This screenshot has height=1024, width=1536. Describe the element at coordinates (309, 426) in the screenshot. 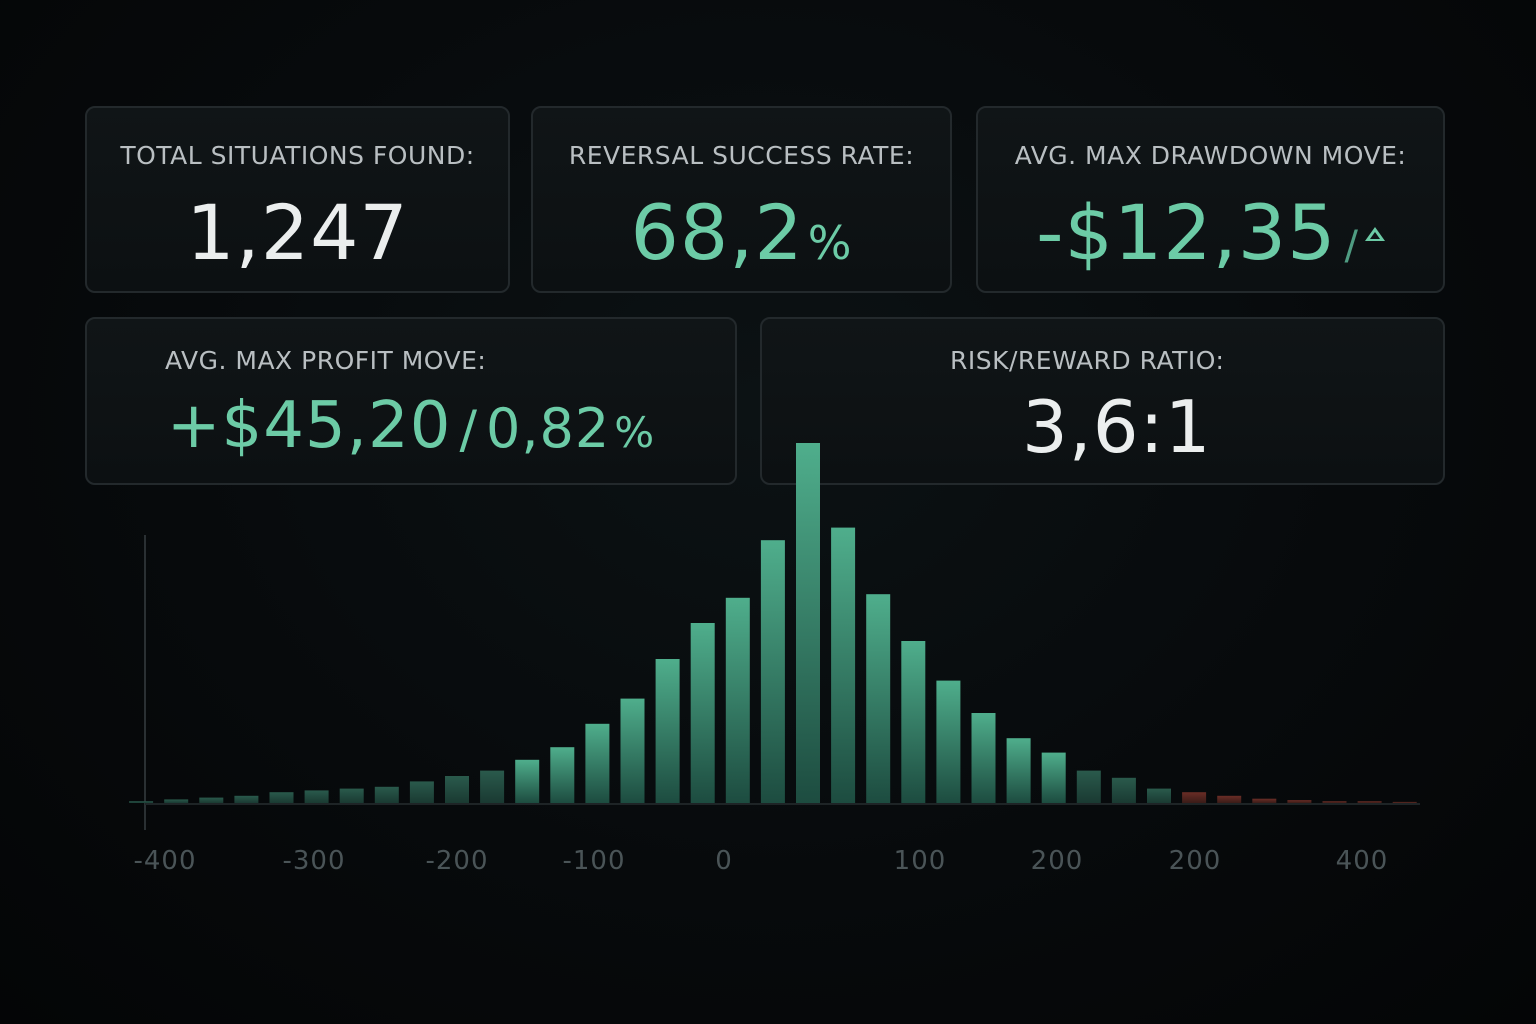

I see `avg-profit-value: +$45,20` at that location.